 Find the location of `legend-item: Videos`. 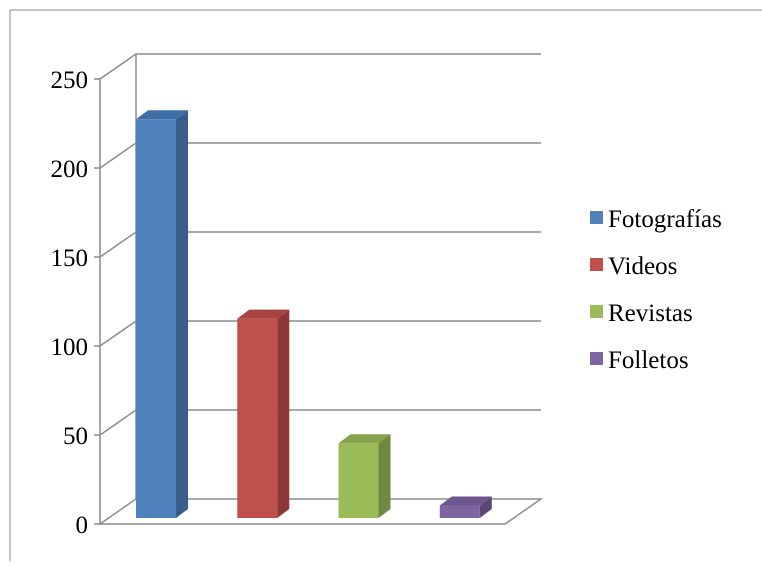

legend-item: Videos is located at coordinates (633, 266).